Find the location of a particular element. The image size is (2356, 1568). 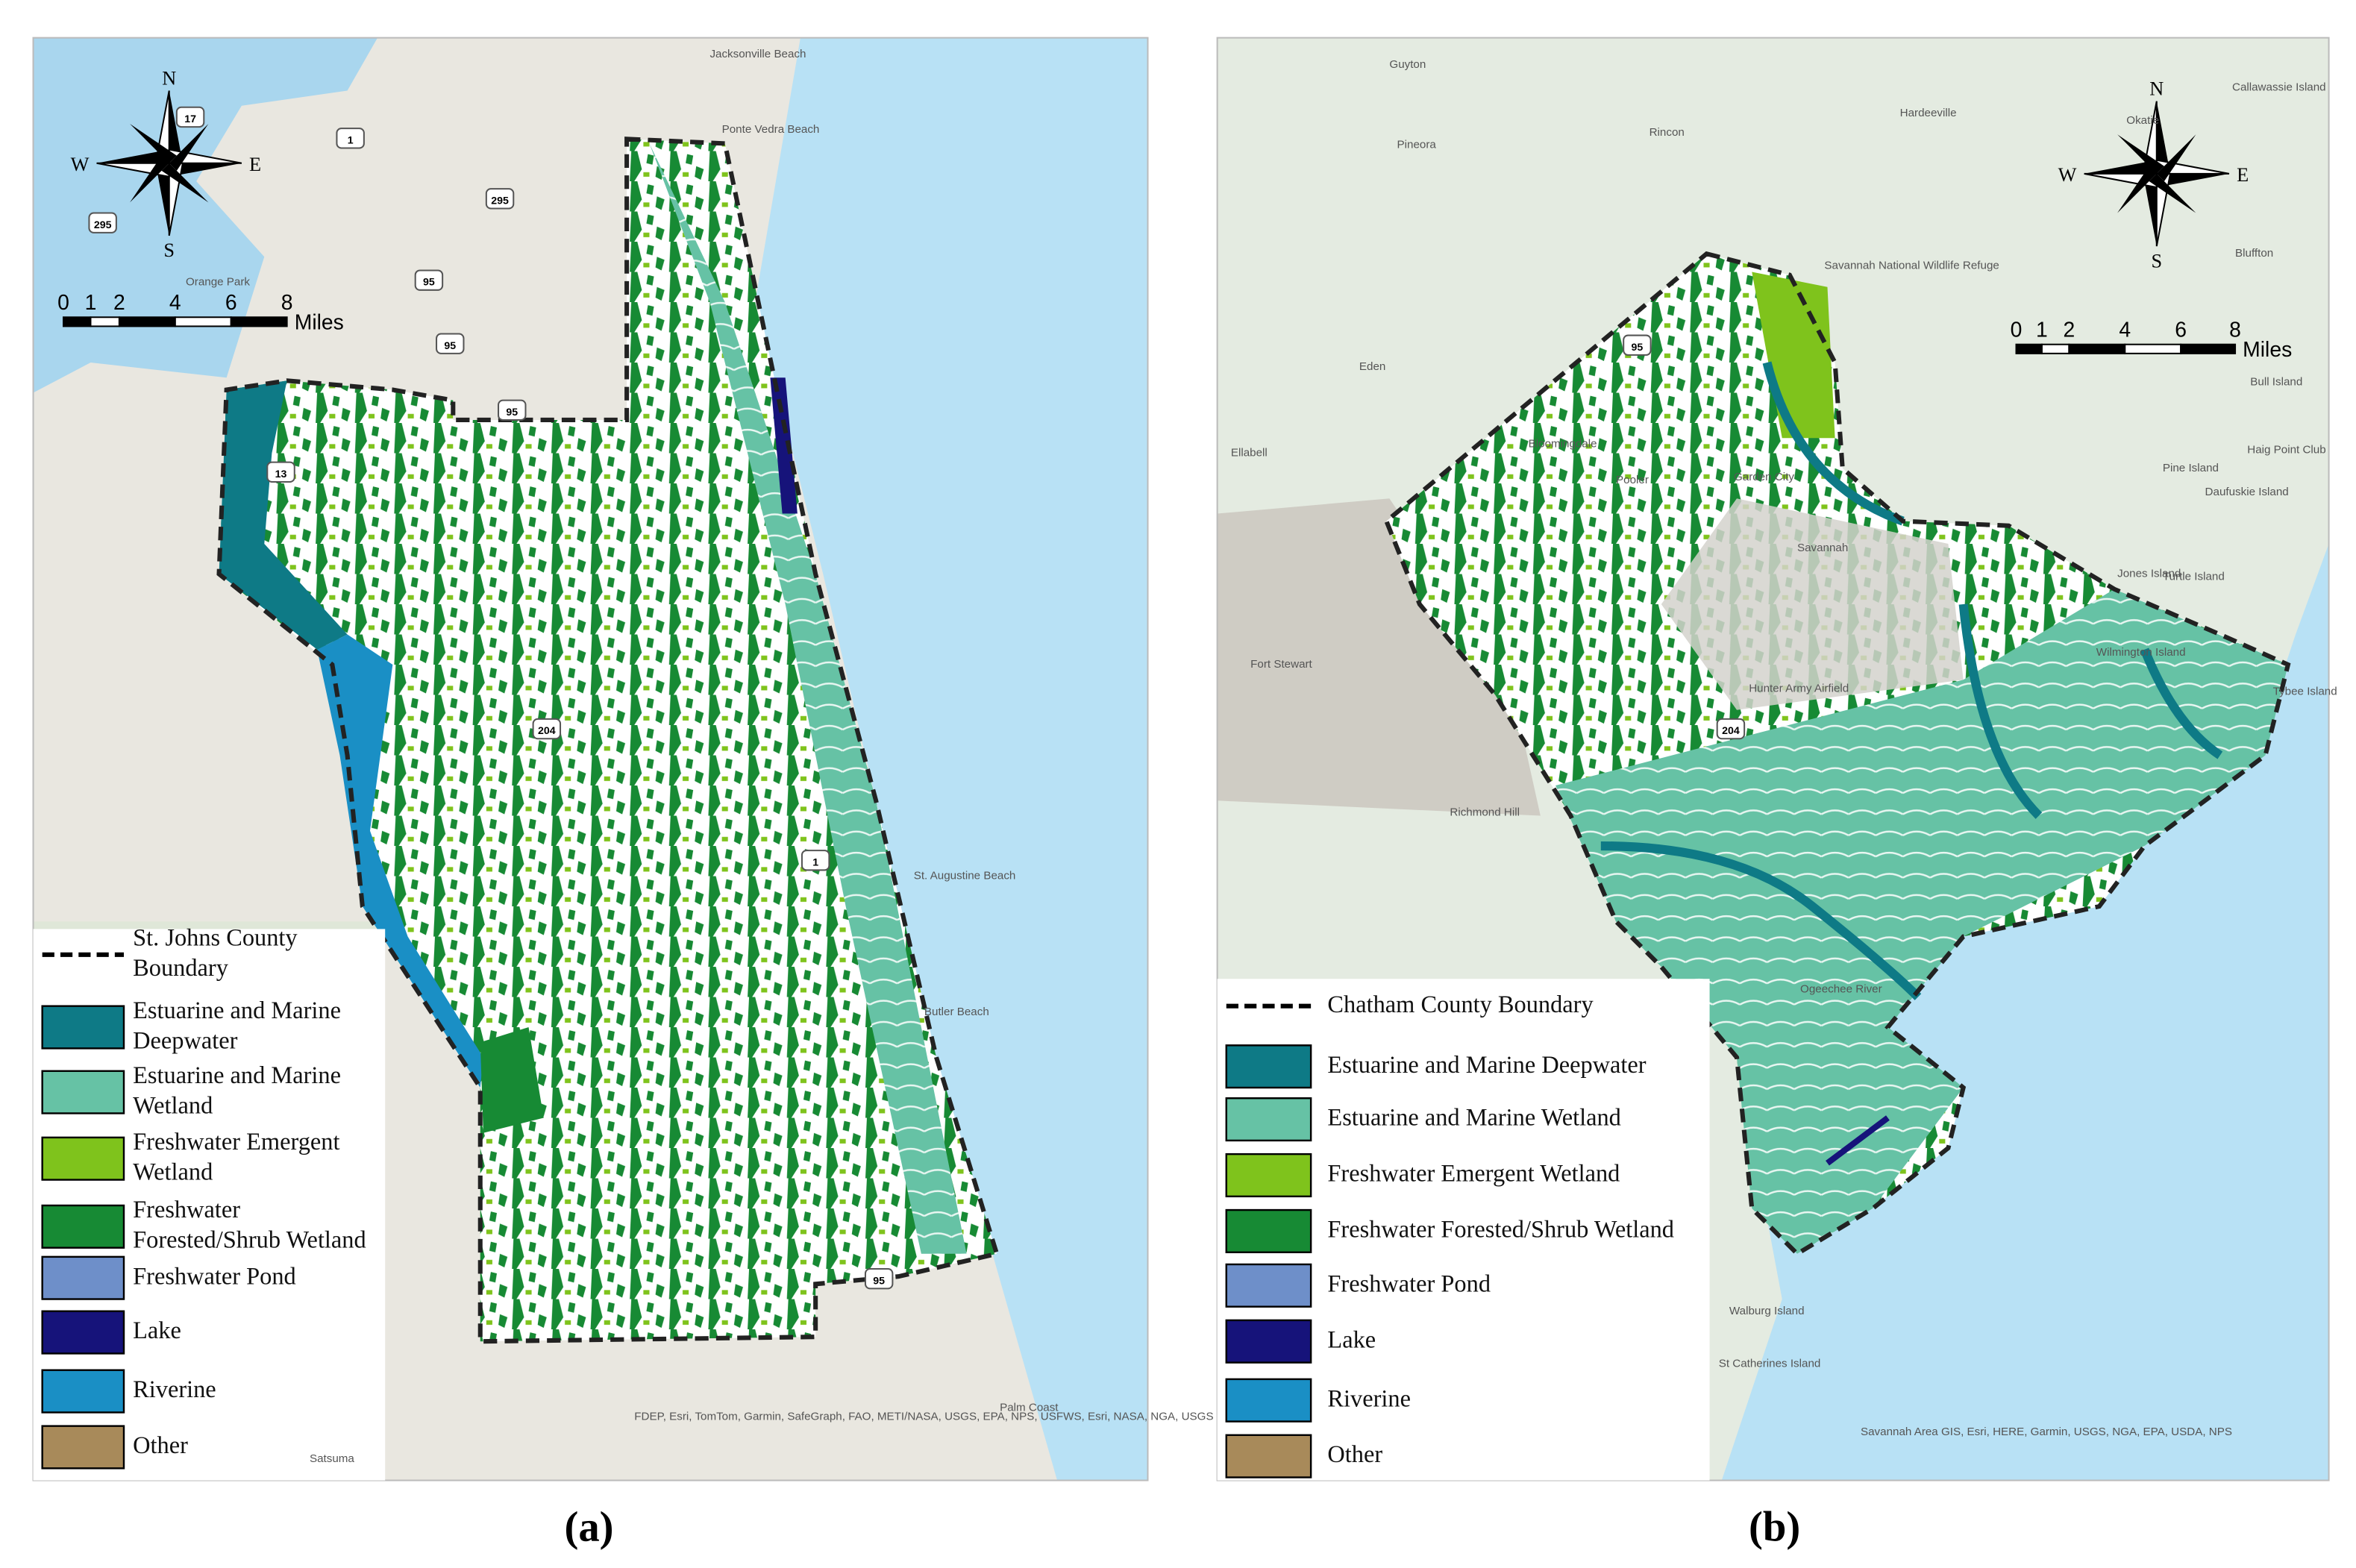

compass is located at coordinates (169, 163).